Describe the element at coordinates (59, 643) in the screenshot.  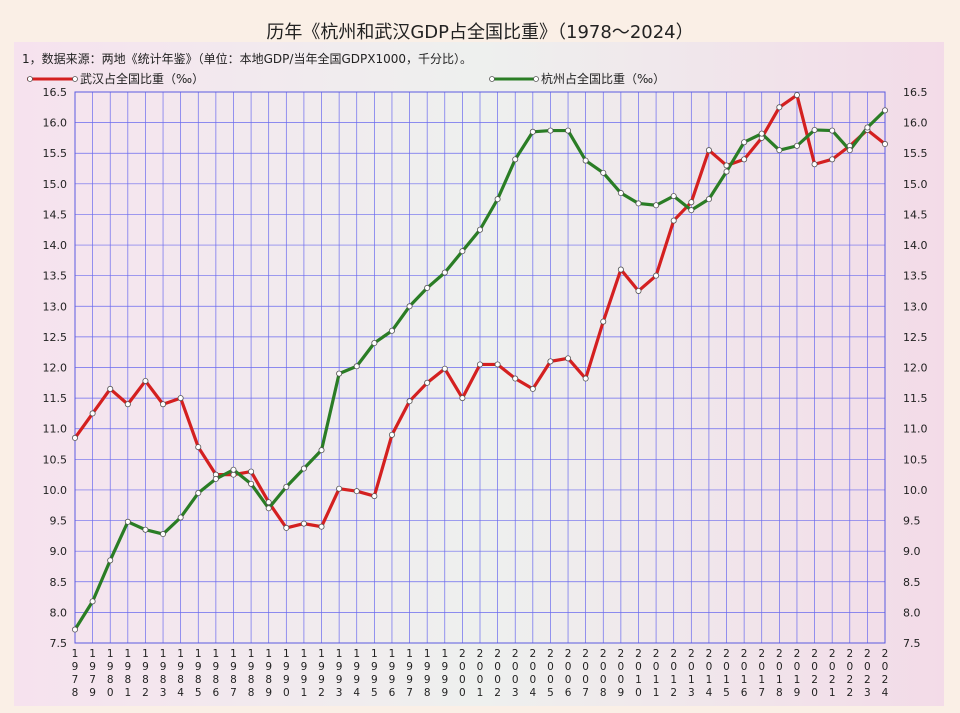
I see `y-tick-label-left: 7.5` at that location.